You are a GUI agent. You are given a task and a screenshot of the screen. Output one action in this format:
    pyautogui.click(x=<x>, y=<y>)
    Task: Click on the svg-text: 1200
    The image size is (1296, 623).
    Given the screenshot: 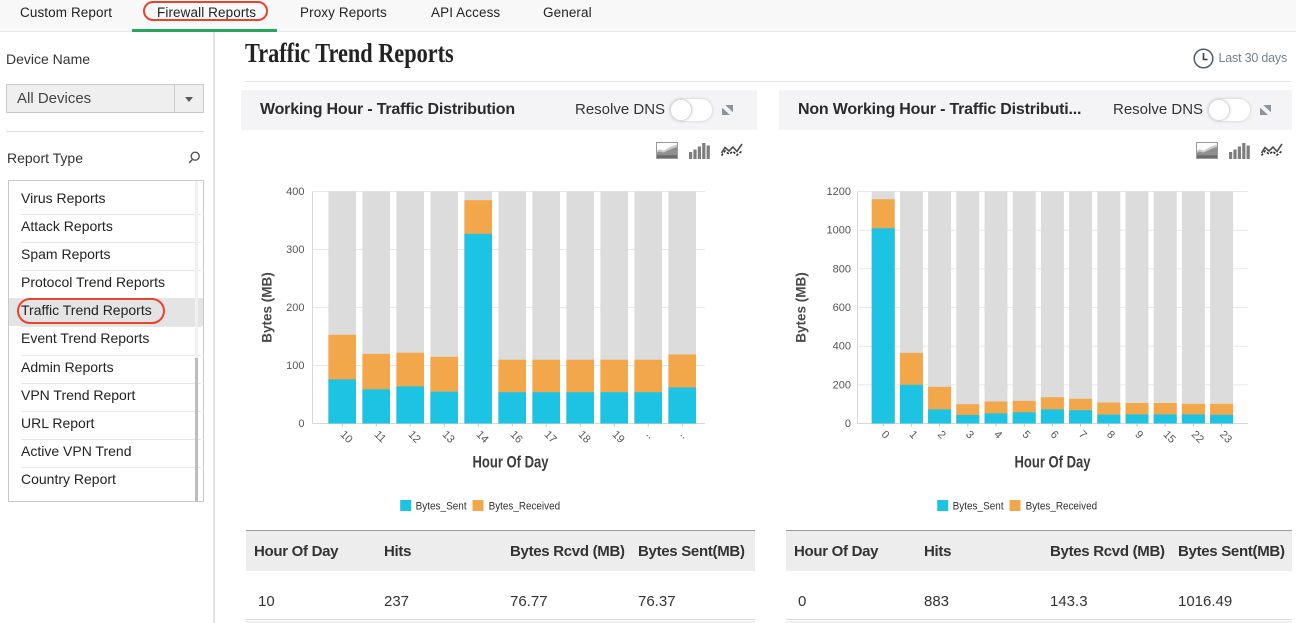 What is the action you would take?
    pyautogui.click(x=839, y=192)
    